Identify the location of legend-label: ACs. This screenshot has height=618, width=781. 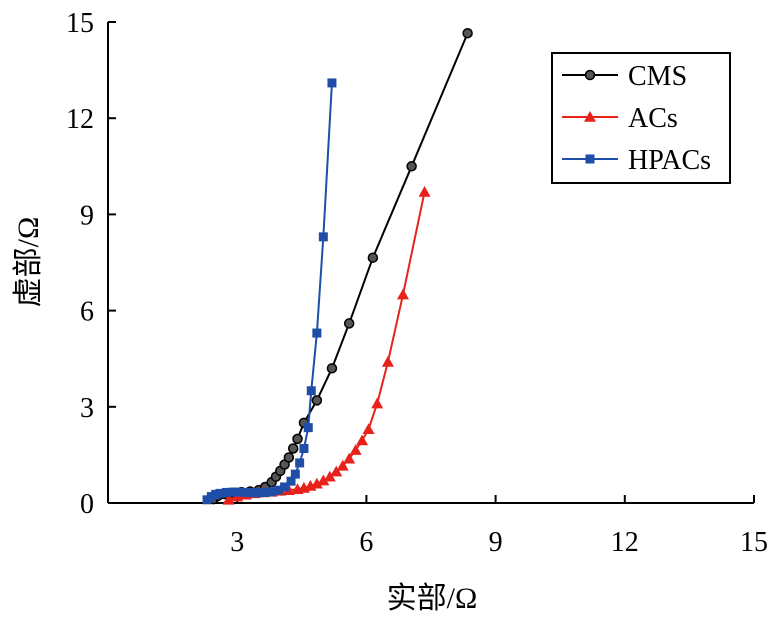
(653, 118).